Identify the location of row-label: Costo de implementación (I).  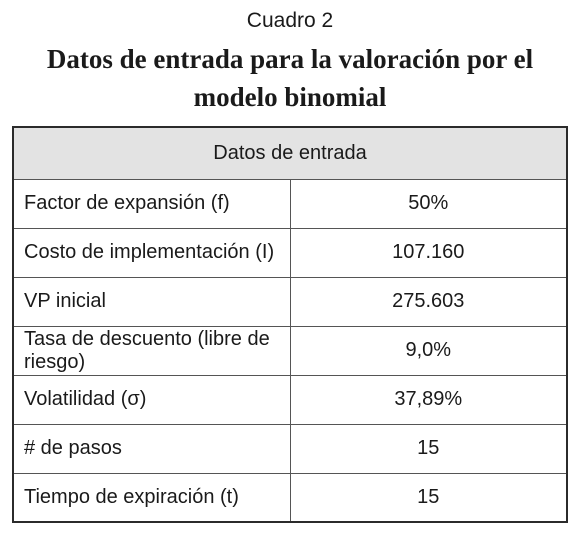
(151, 252).